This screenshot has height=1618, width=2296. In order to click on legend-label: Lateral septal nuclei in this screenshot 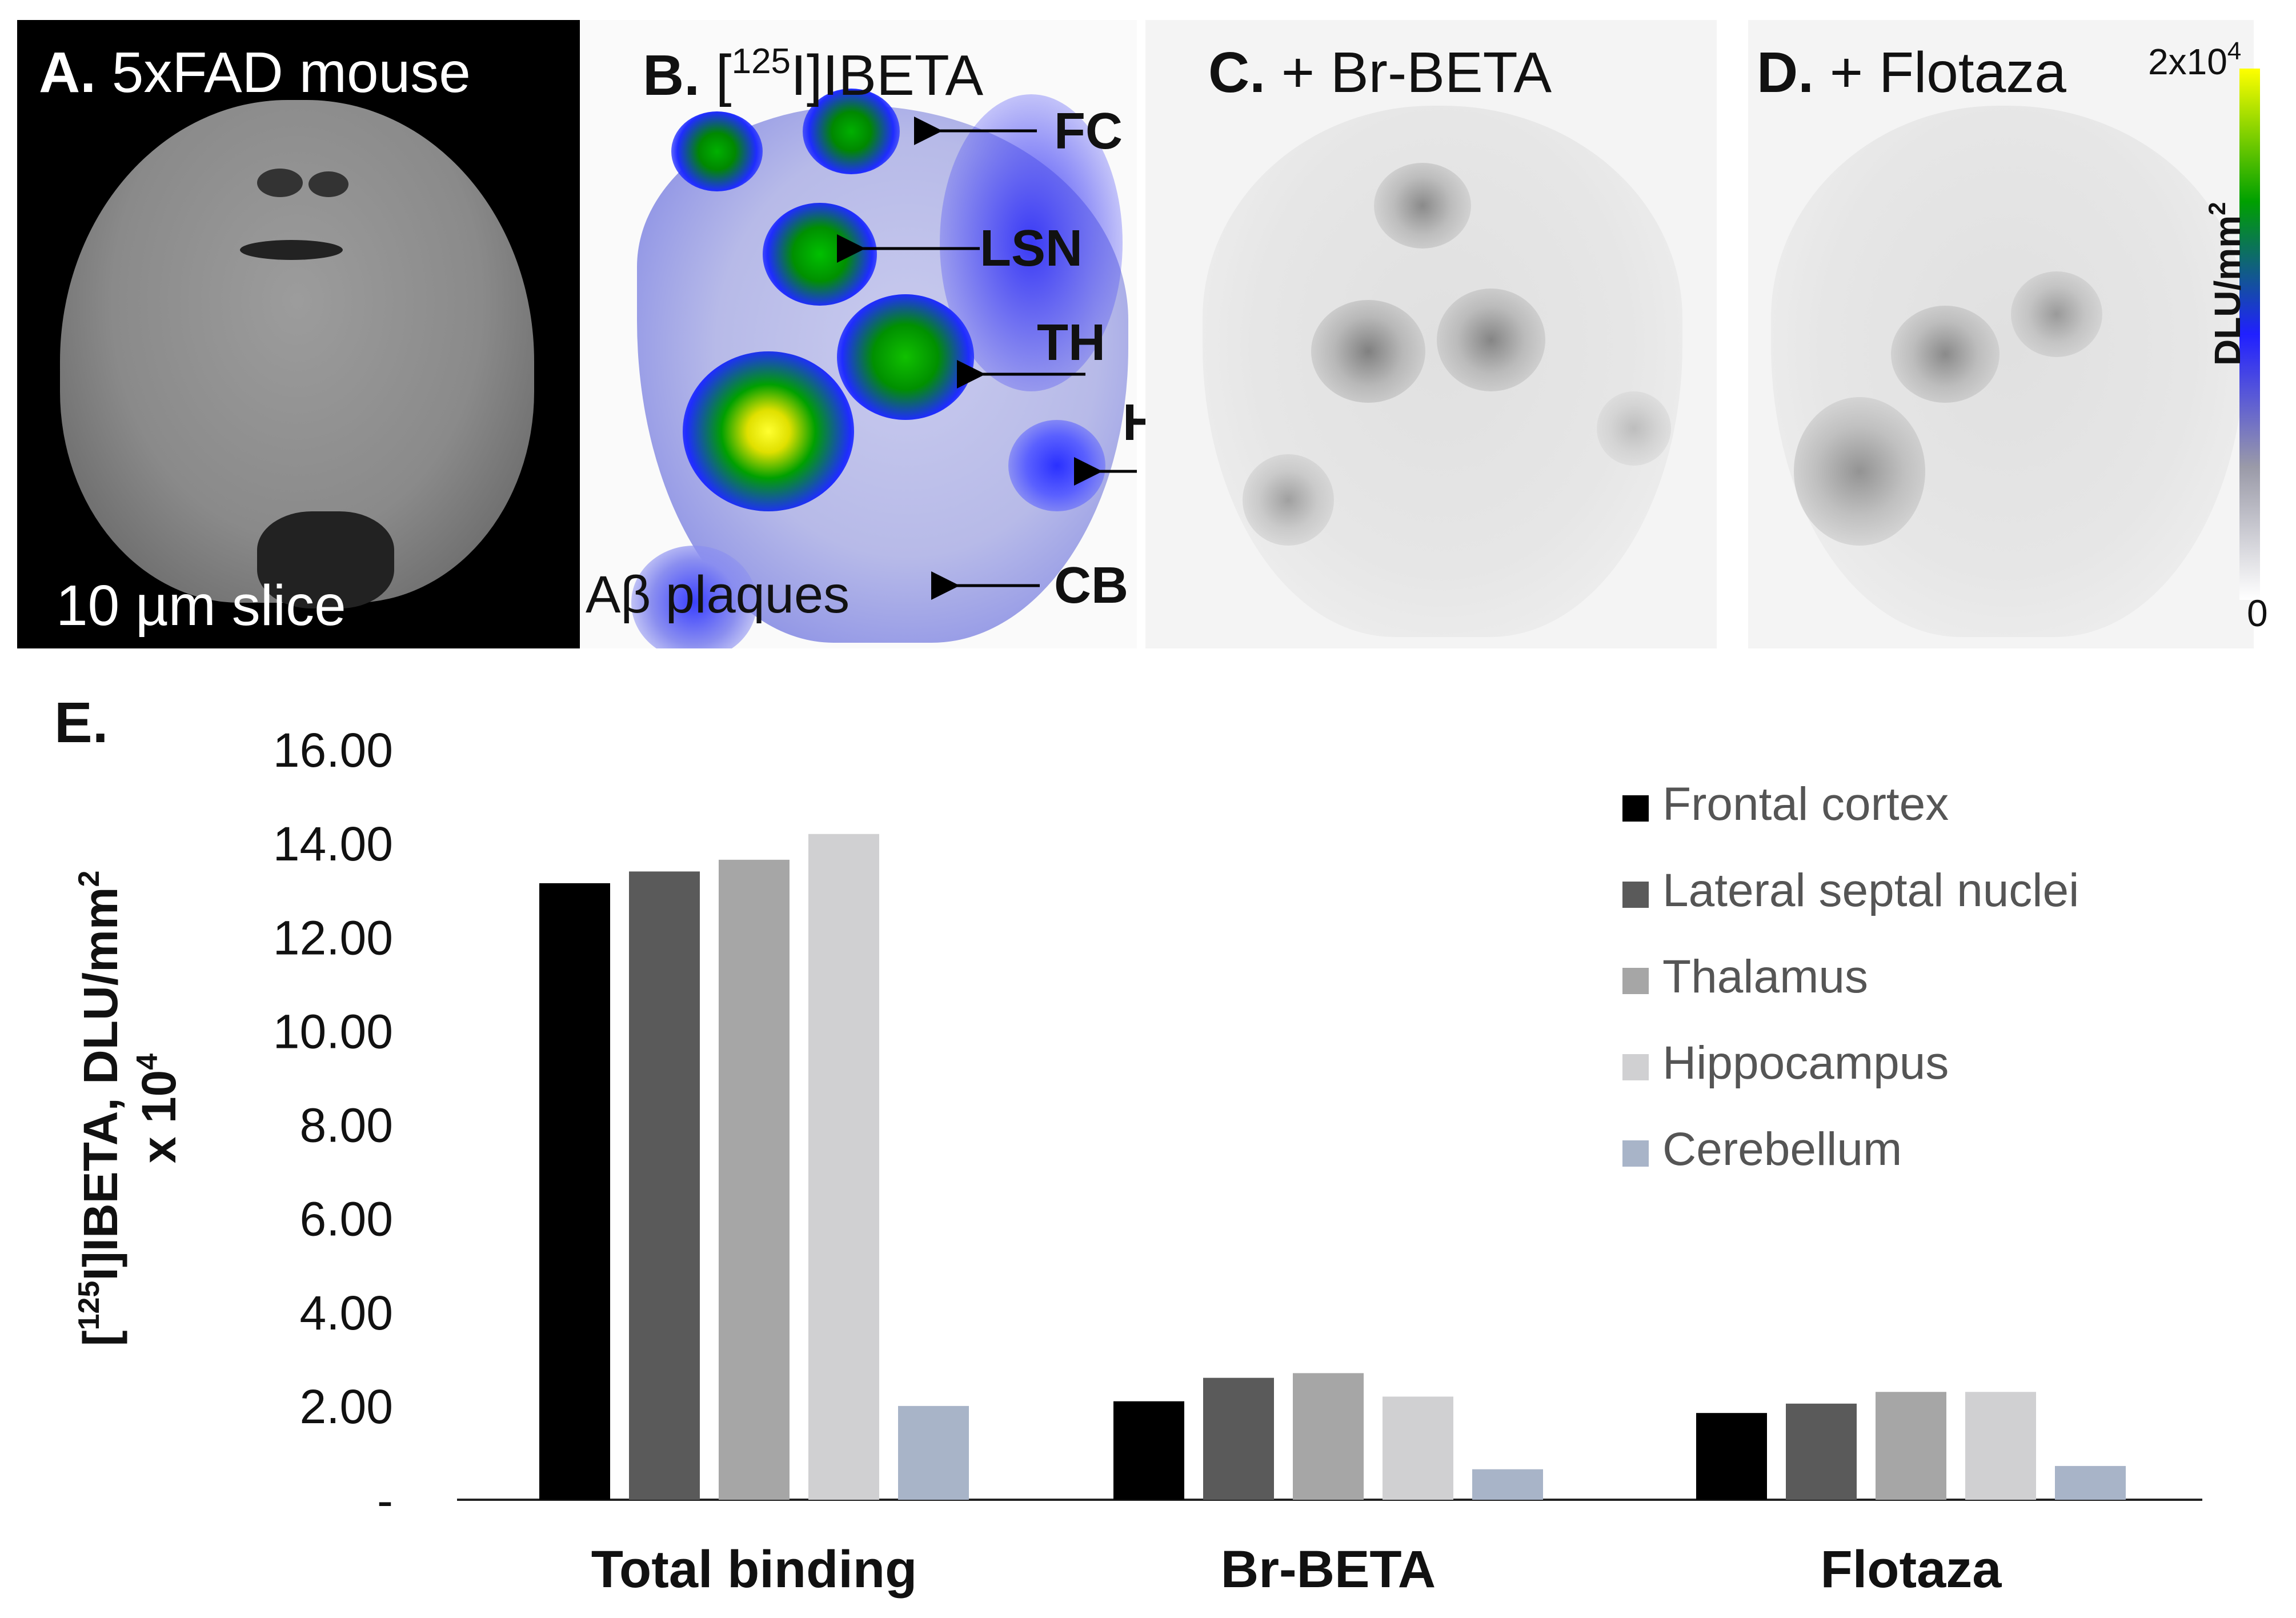, I will do `click(1870, 890)`.